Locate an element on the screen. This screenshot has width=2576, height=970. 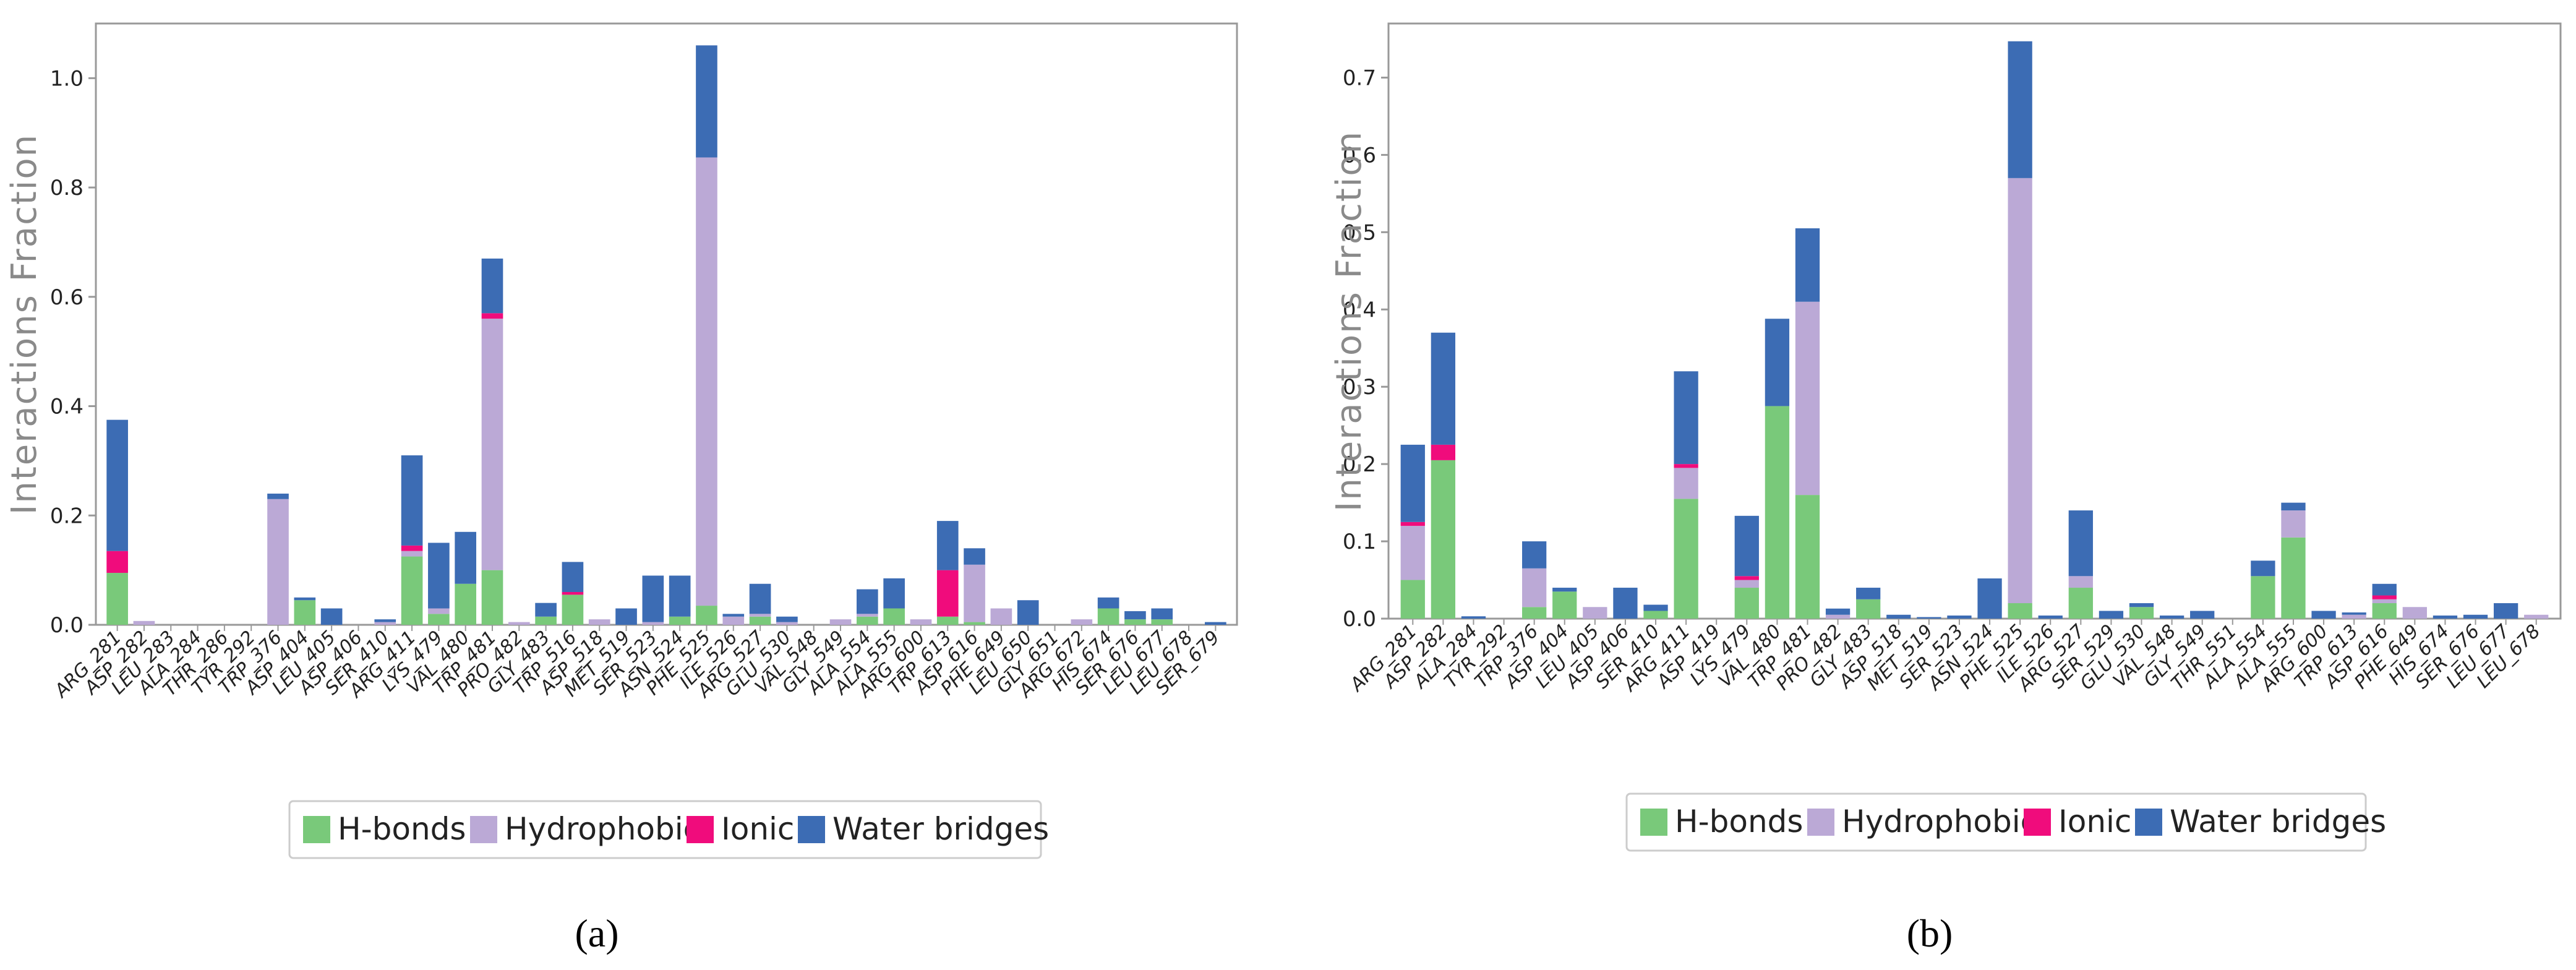
y-tick-label: 1.0 is located at coordinates (66, 78).